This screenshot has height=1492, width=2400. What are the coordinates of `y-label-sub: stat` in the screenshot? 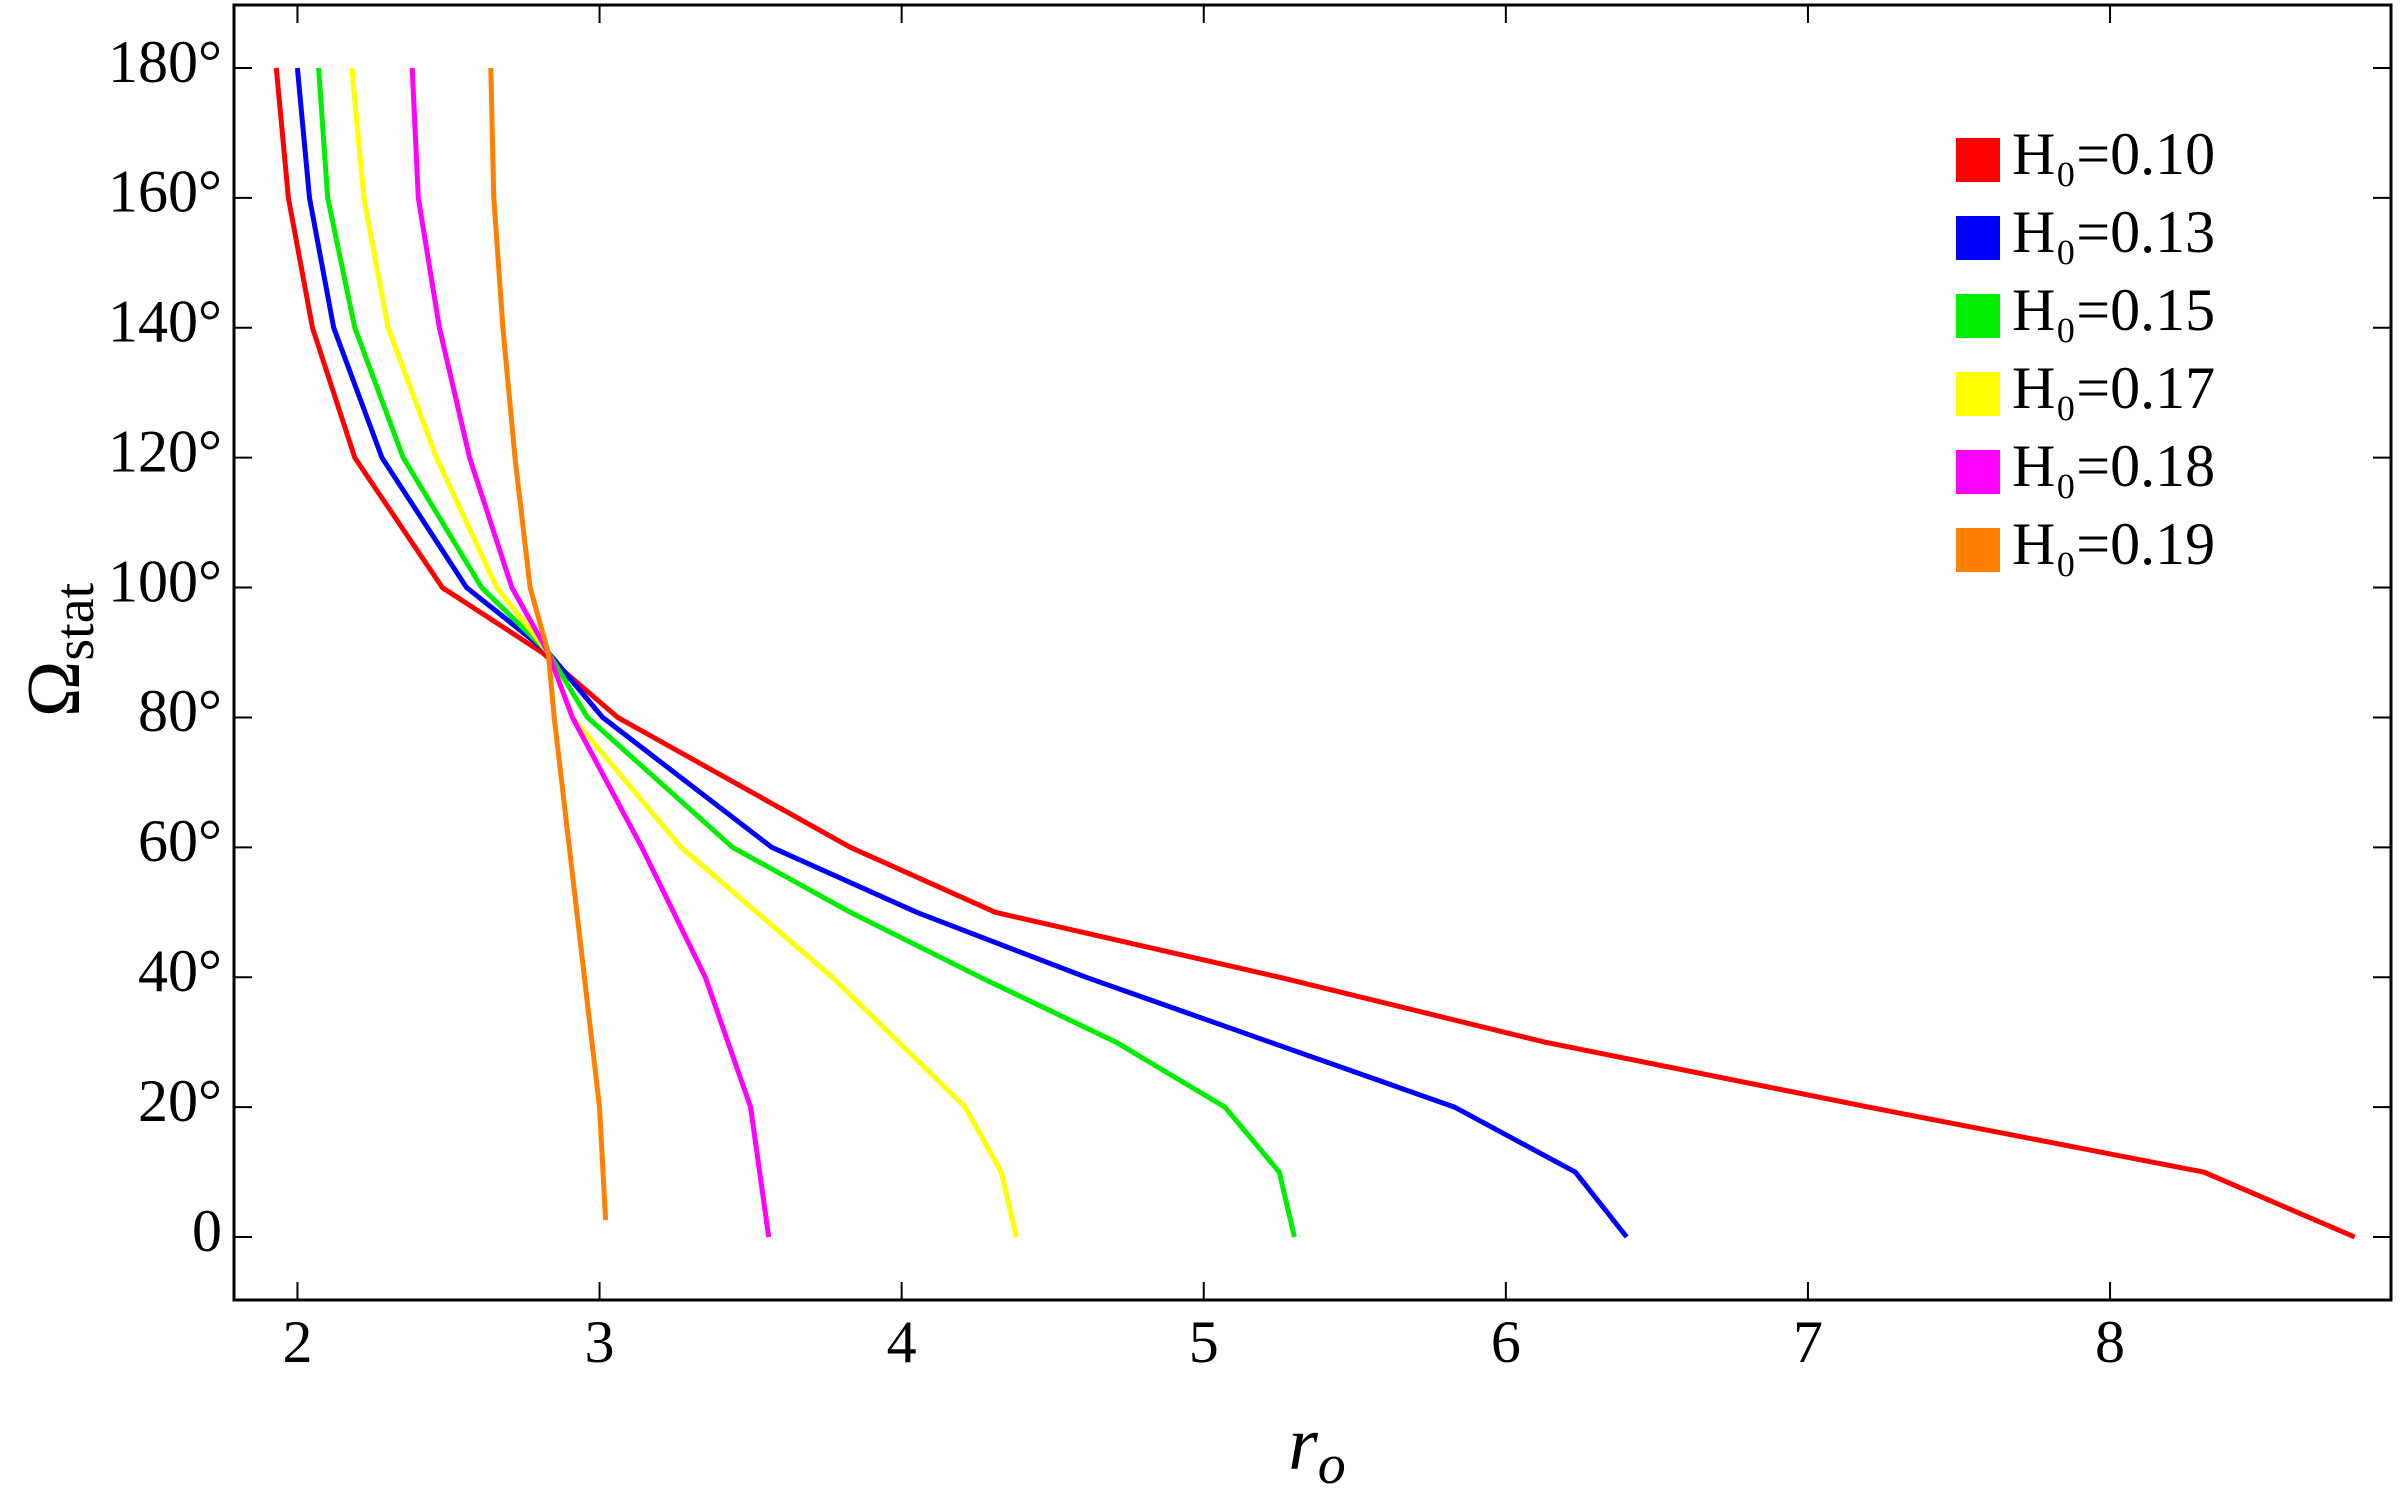 It's located at (75, 621).